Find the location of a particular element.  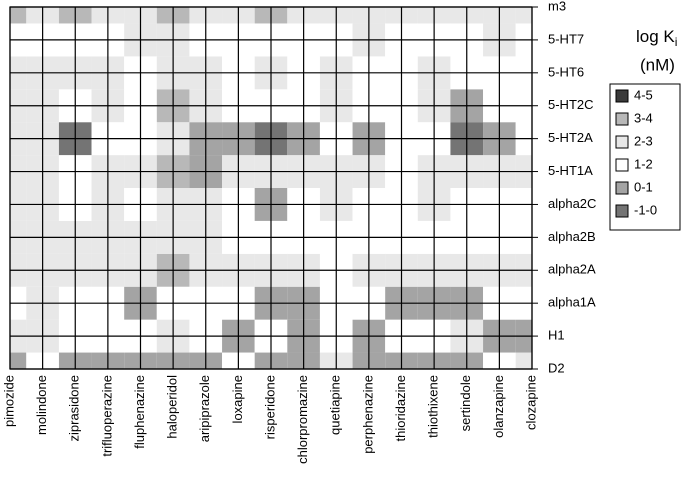

y-tick-label: alpha2B is located at coordinates (572, 236).